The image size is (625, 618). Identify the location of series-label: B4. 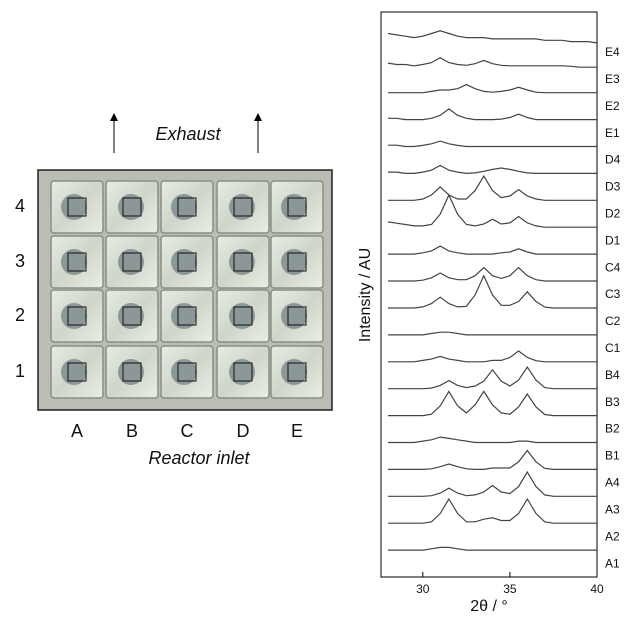
(612, 375).